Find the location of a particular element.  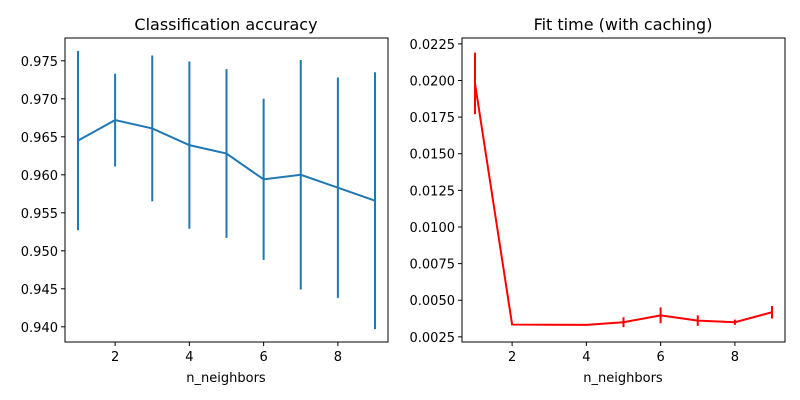

y-tick-label: 0.0150 is located at coordinates (433, 155).